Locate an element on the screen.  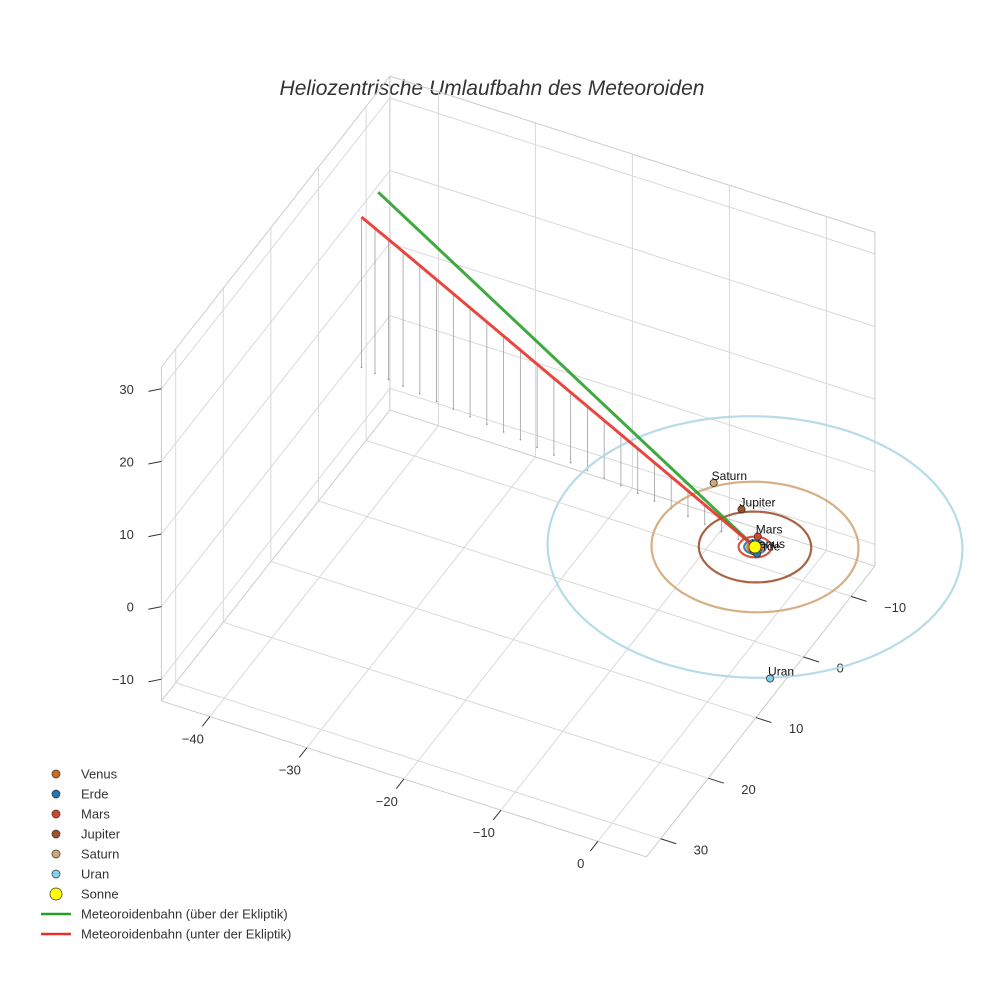
meteoroid-paths is located at coordinates (558, 370).